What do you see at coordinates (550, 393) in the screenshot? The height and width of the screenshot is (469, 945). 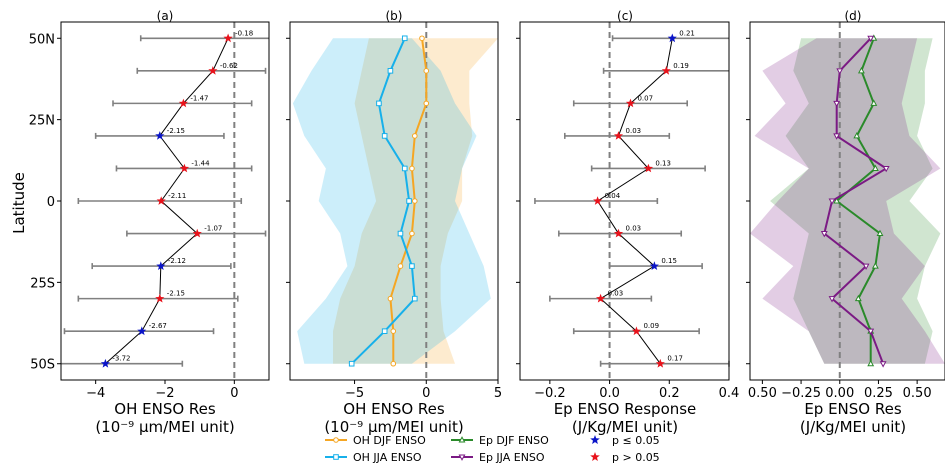 I see `panel-c-xtick-label-1: −0.2` at bounding box center [550, 393].